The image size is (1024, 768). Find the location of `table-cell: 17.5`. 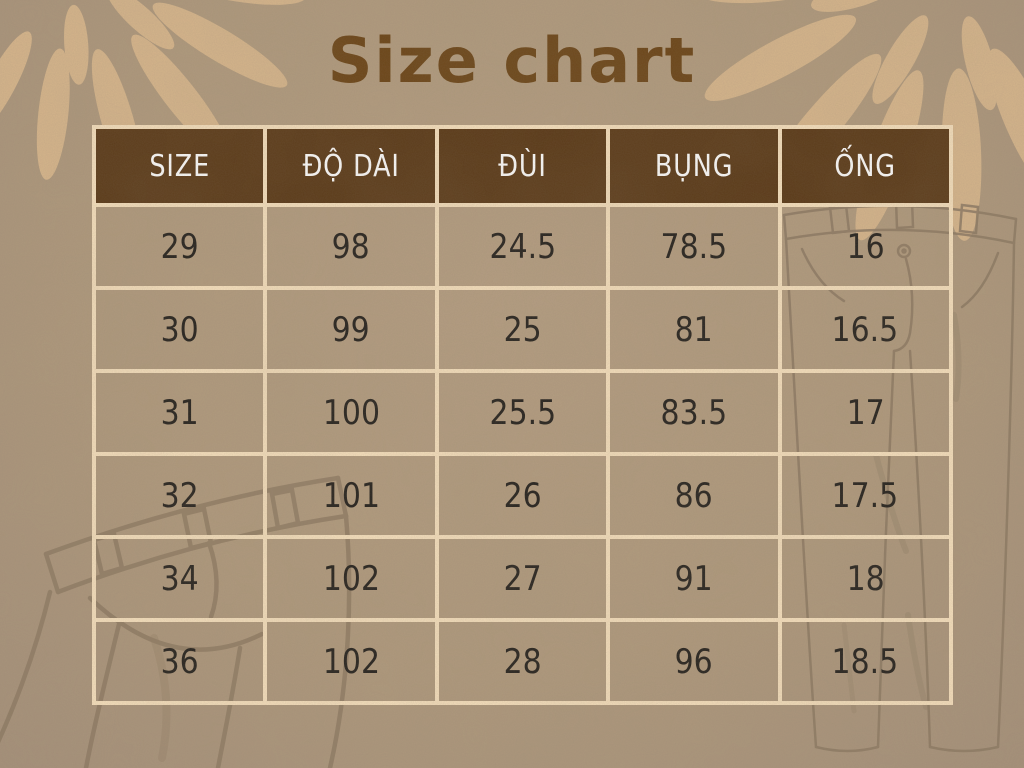

table-cell: 17.5 is located at coordinates (865, 495).